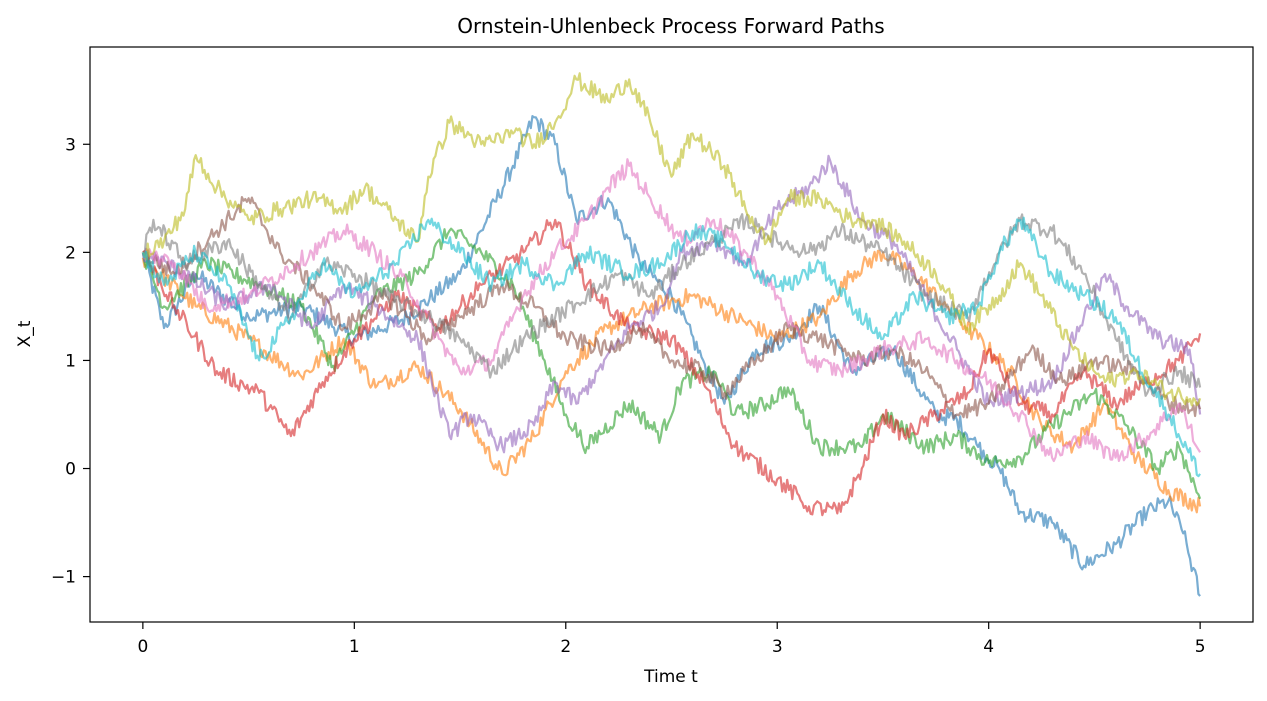 This screenshot has height=701, width=1267. Describe the element at coordinates (565, 647) in the screenshot. I see `x-tick-label: 2` at that location.